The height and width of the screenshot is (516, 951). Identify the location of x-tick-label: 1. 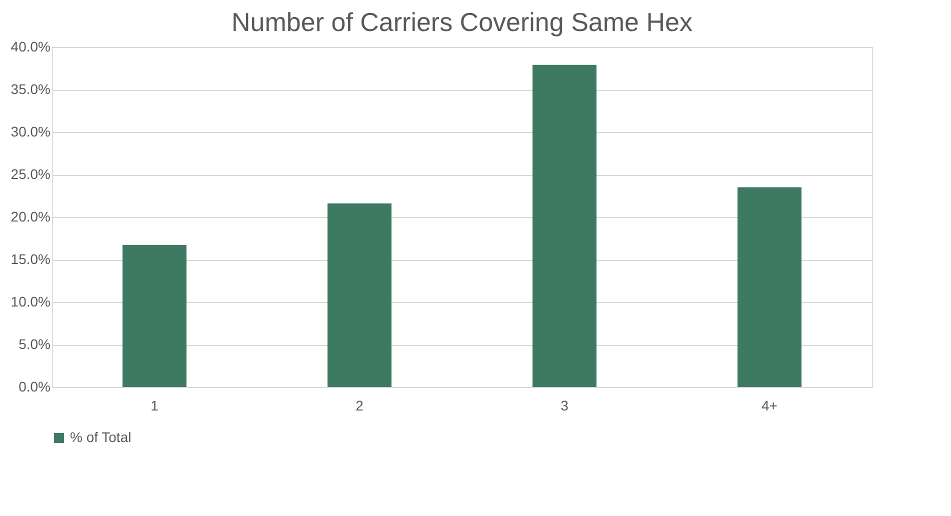
(154, 406).